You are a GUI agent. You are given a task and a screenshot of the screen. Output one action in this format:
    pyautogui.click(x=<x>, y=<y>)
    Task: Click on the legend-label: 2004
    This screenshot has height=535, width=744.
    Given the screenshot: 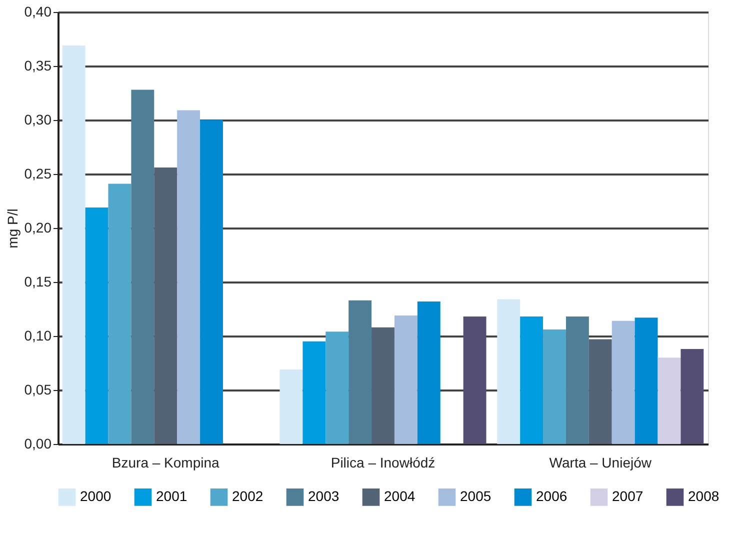 What is the action you would take?
    pyautogui.click(x=400, y=496)
    